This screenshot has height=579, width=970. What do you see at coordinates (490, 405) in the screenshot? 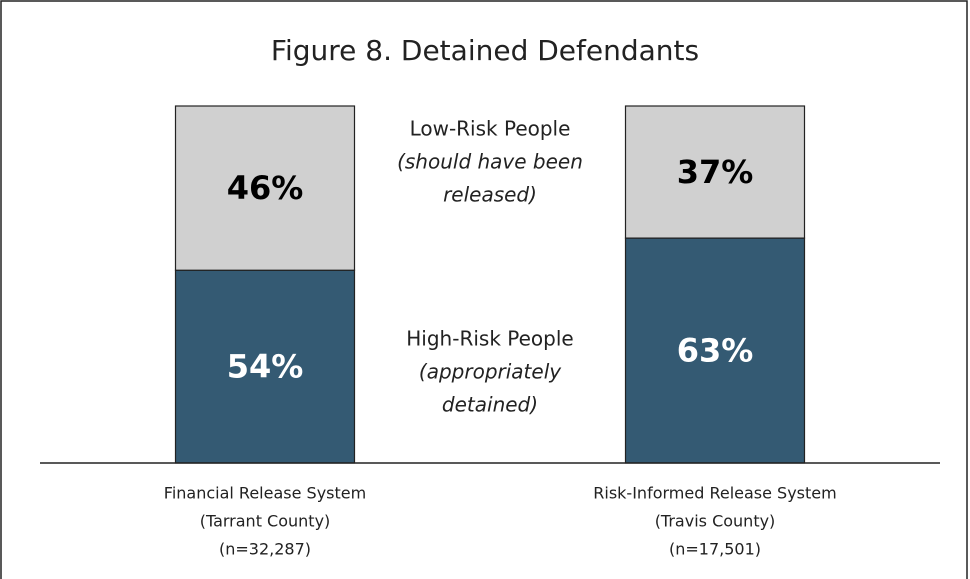
I see `legend-description: detained)` at bounding box center [490, 405].